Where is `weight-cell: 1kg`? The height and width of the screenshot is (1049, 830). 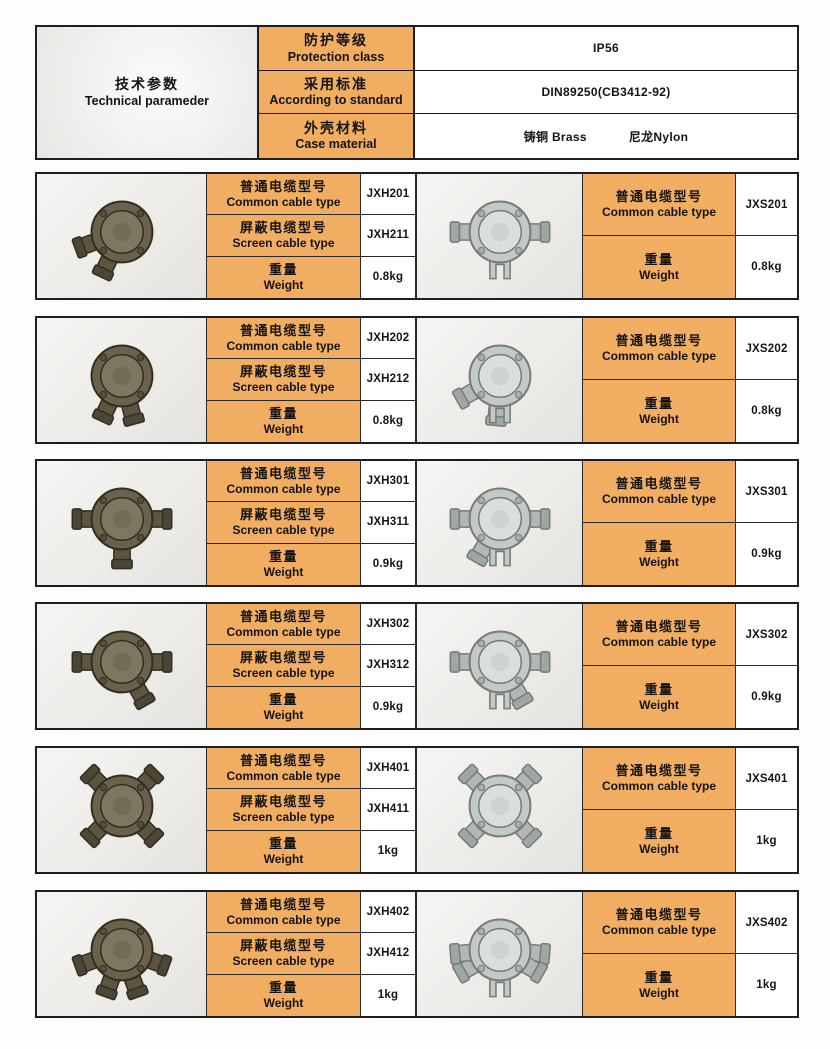 weight-cell: 1kg is located at coordinates (388, 851).